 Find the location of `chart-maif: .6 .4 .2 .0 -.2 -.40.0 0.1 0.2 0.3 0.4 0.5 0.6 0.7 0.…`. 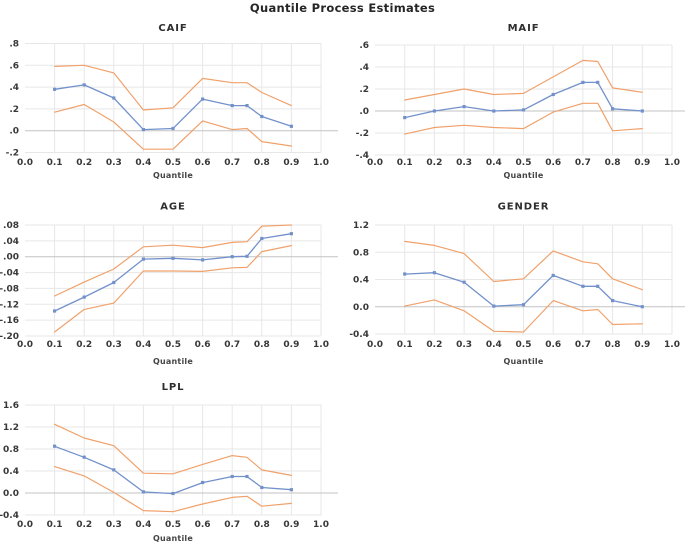

chart-maif: .6 .4 .2 .0 -.2 -.40.0 0.1 0.2 0.3 0.4 0.5 0.6 0.7 0.… is located at coordinates (520, 101).